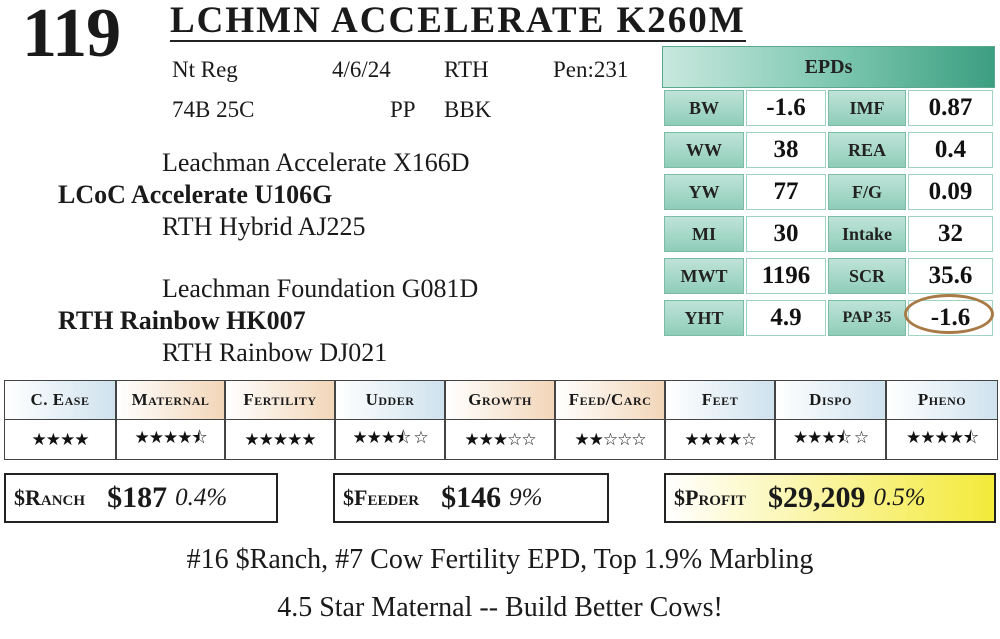 The height and width of the screenshot is (639, 1000). Describe the element at coordinates (182, 320) in the screenshot. I see `pedigree-dam: RTH Rainbow HK007` at that location.